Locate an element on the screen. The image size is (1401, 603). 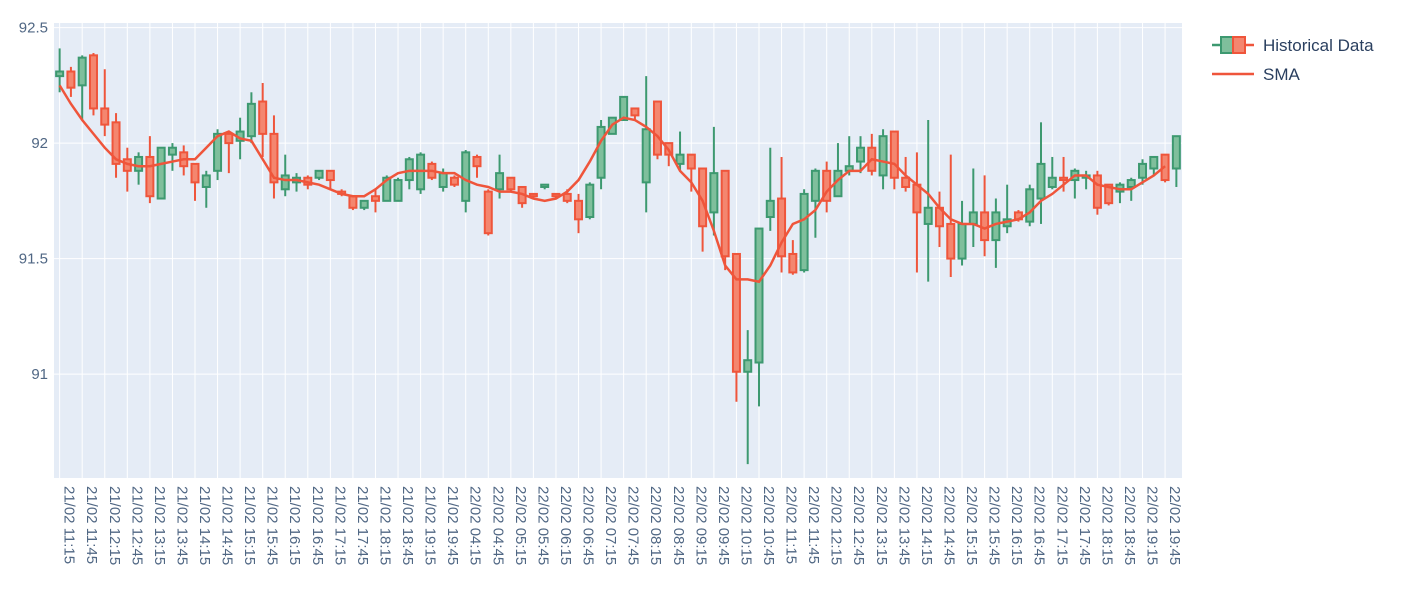
x-tick-label: 21/02 18:15 is located at coordinates (384, 525).